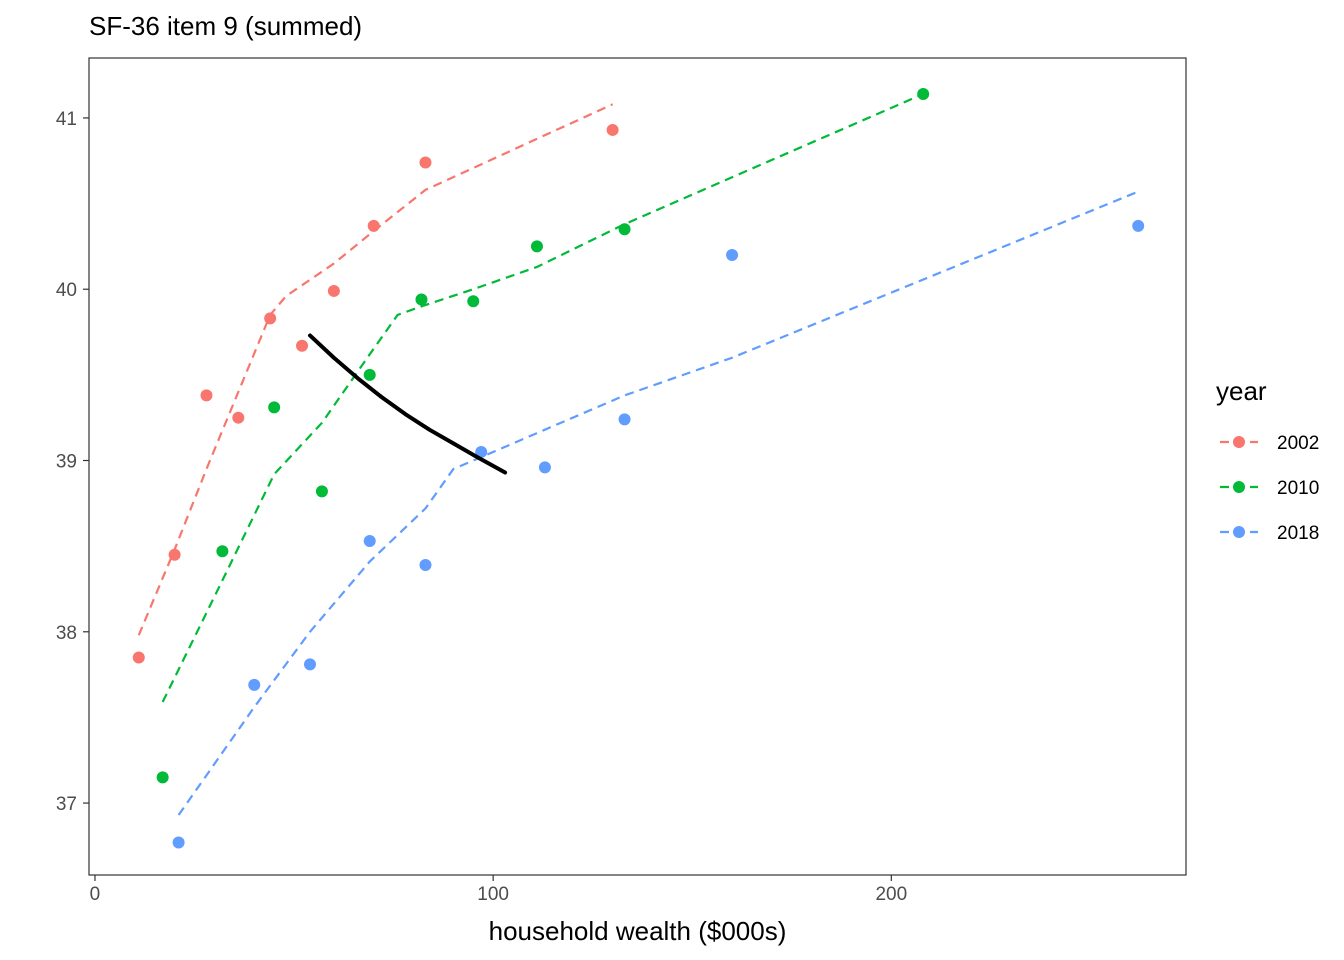  I want to click on legend: year 2002 2010 2018, so click(1267, 460).